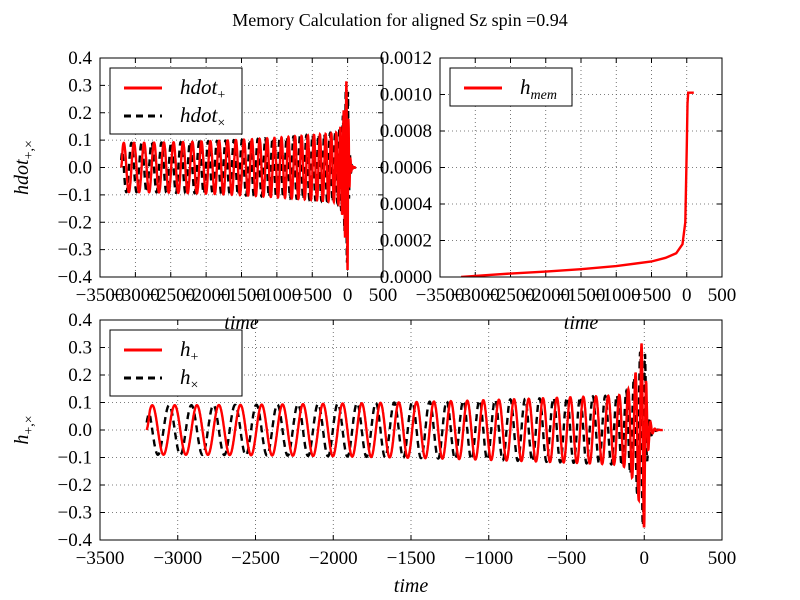 This screenshot has height=600, width=800. I want to click on y-tick-label: 0.0006, so click(406, 168).